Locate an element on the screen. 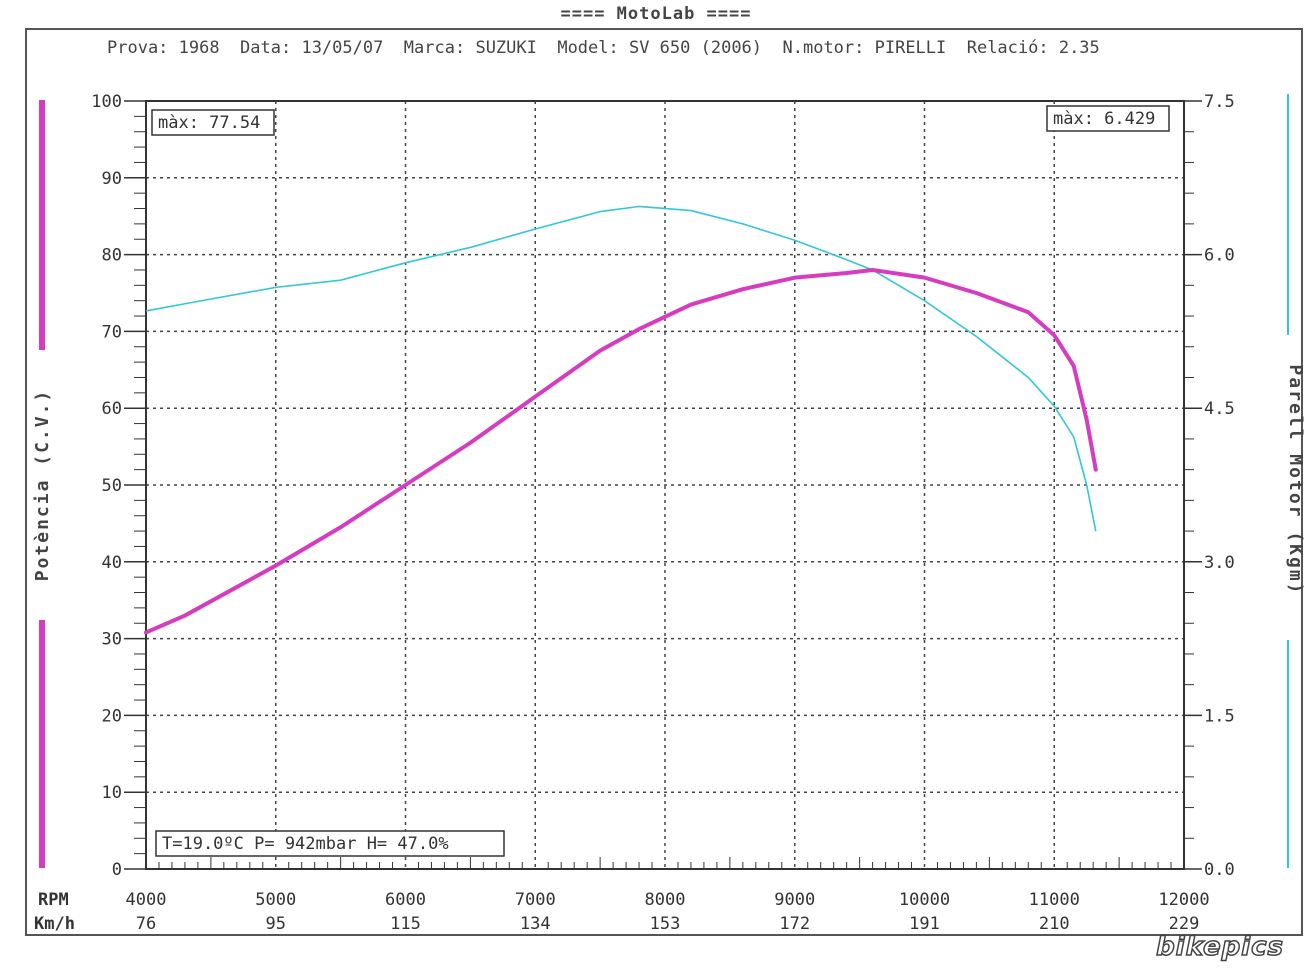 This screenshot has width=1312, height=972. y-right-tick-label: 0.0 is located at coordinates (1219, 870).